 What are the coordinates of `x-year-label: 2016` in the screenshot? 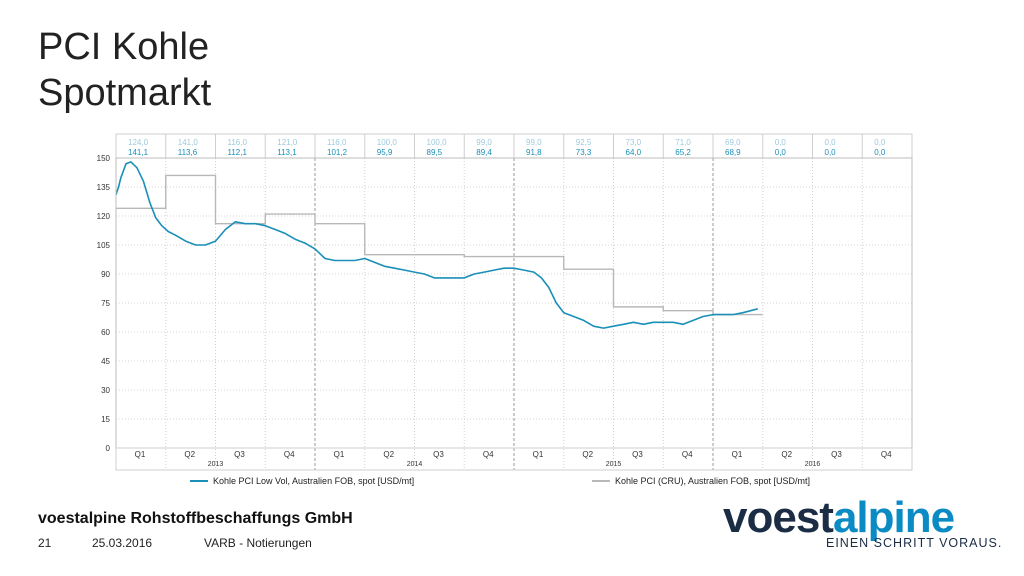 It's located at (813, 464).